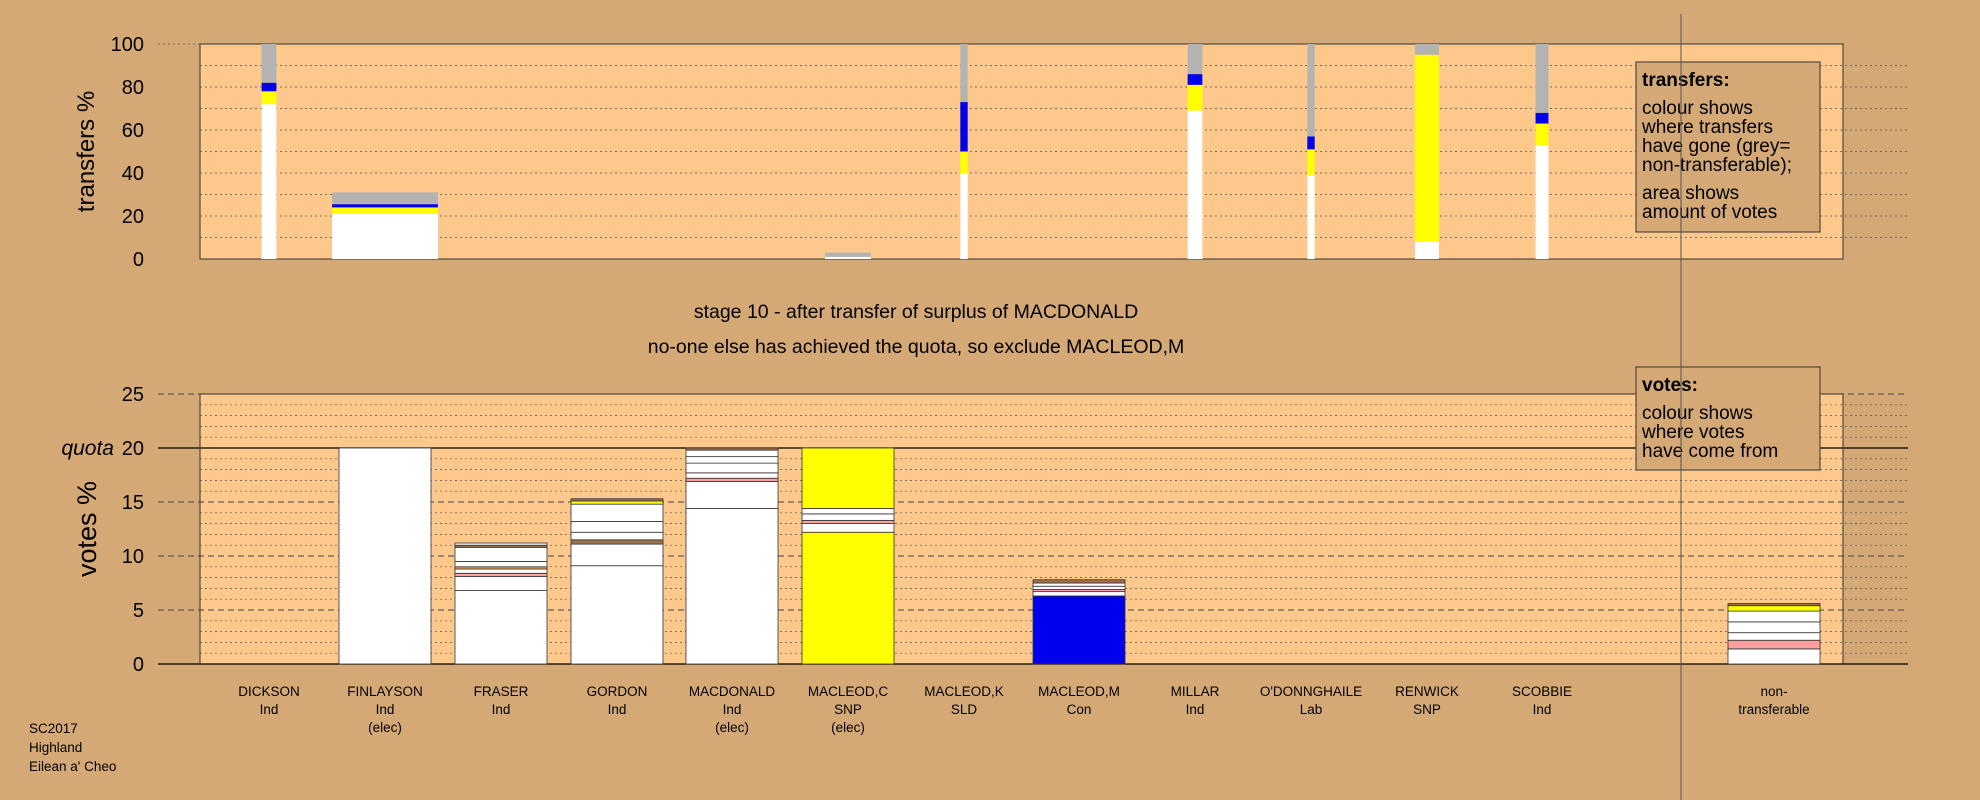 The image size is (1980, 800). I want to click on footer: SC2017 Highland Eilean a' Cheo, so click(72, 747).